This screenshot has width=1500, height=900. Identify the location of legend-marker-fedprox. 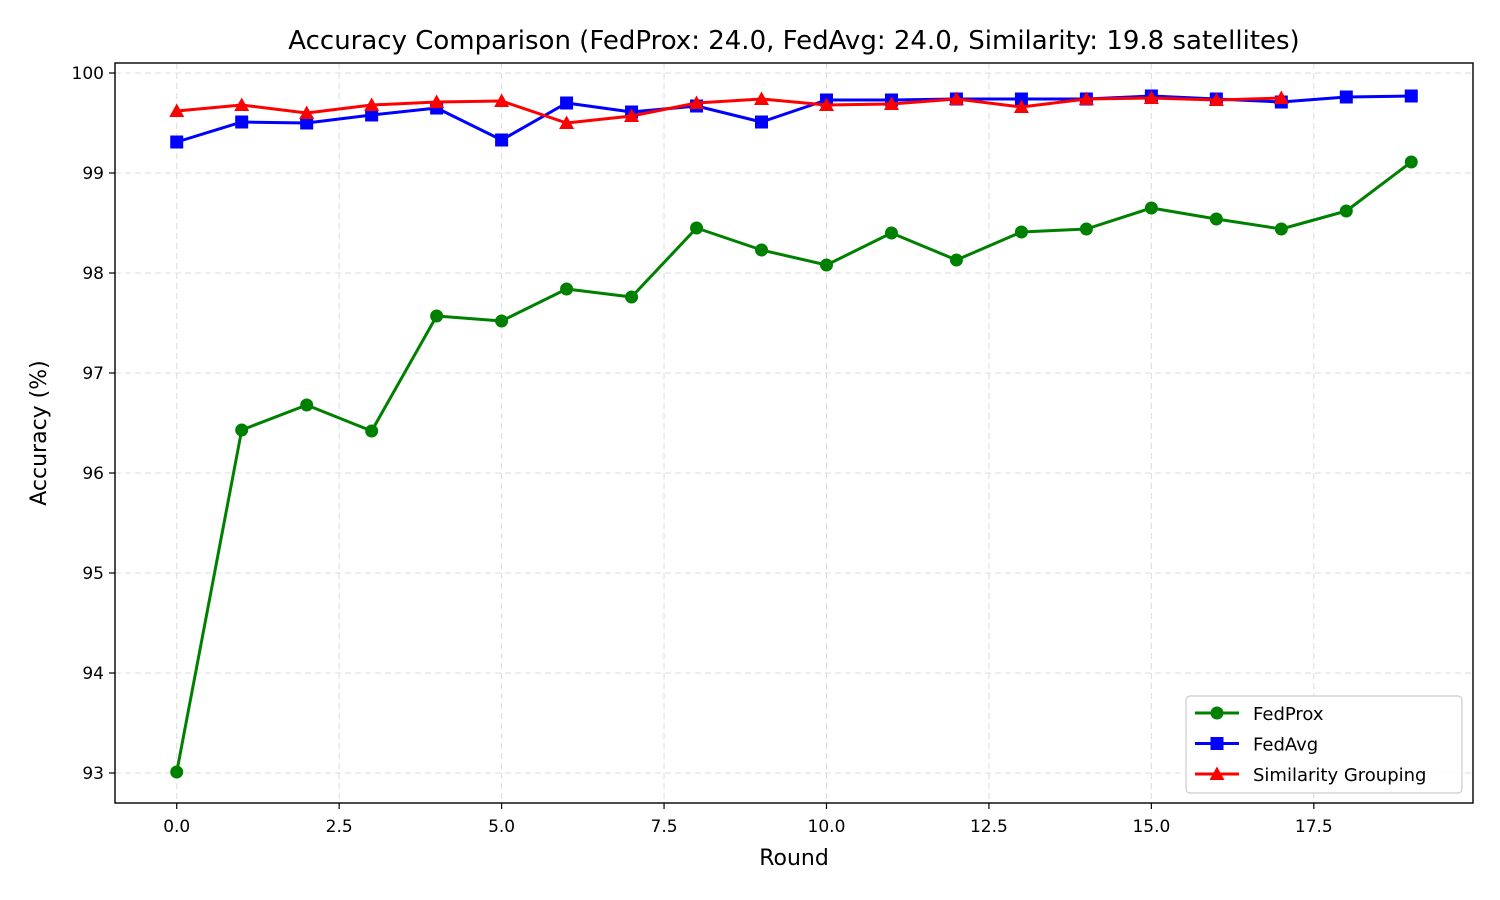
(1217, 713).